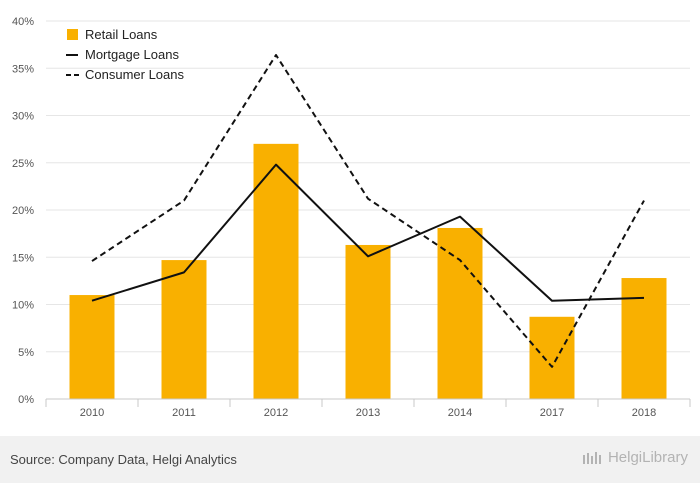 This screenshot has height=483, width=700. I want to click on y-tick-label: 10%, so click(23, 306).